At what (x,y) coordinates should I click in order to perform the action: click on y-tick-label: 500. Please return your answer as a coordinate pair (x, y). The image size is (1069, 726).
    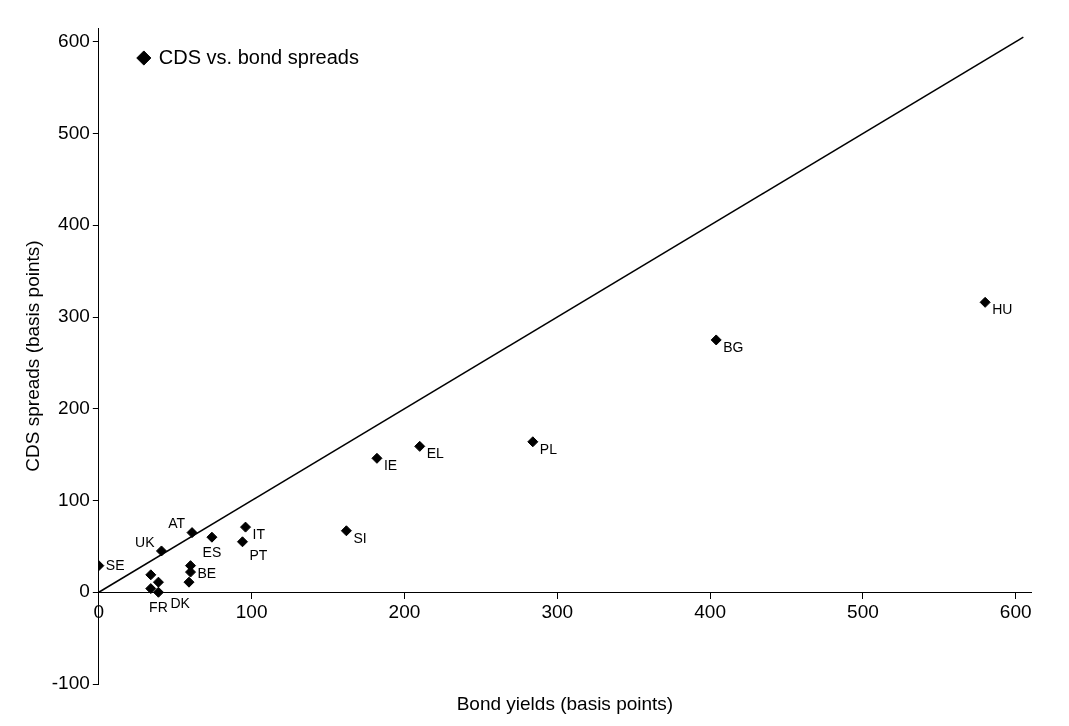
    Looking at the image, I should click on (74, 132).